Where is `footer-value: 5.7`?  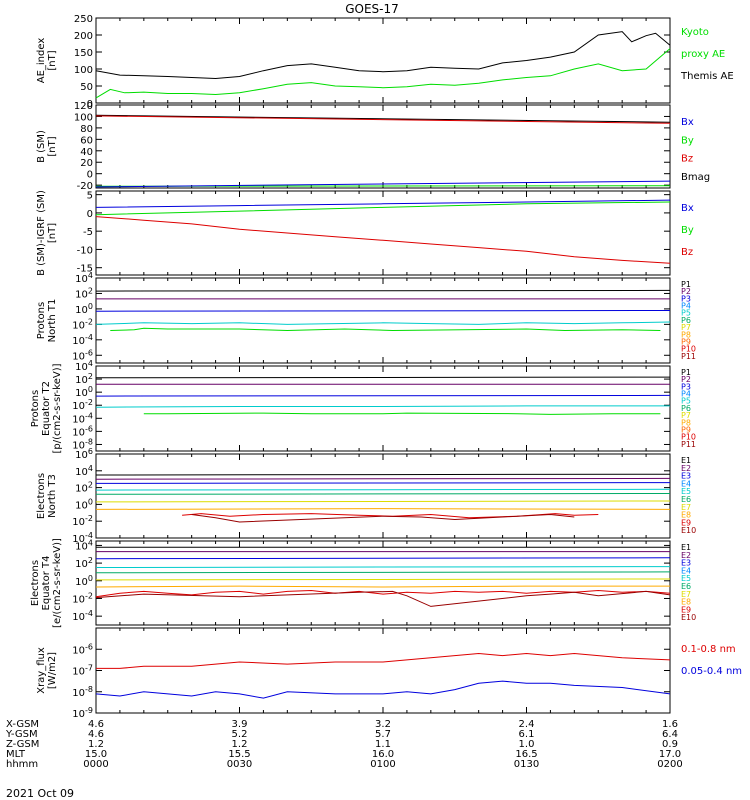 footer-value: 5.7 is located at coordinates (383, 734).